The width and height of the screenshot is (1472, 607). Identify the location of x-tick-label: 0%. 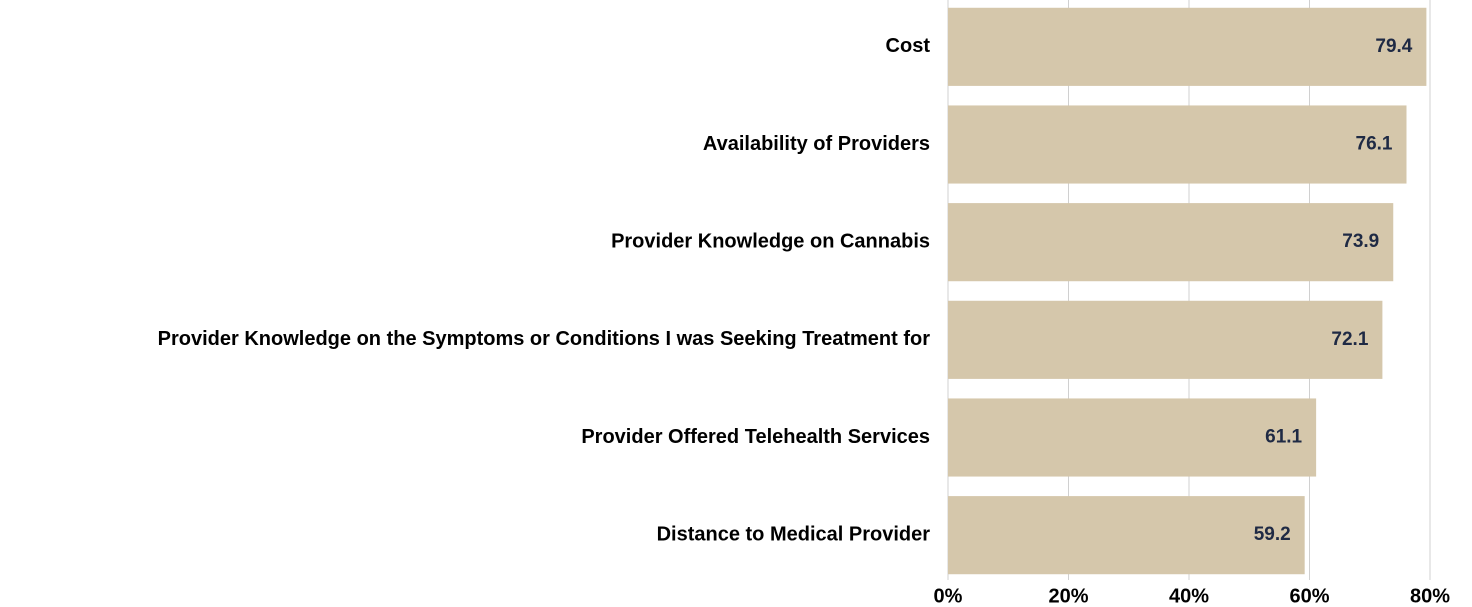
(948, 596).